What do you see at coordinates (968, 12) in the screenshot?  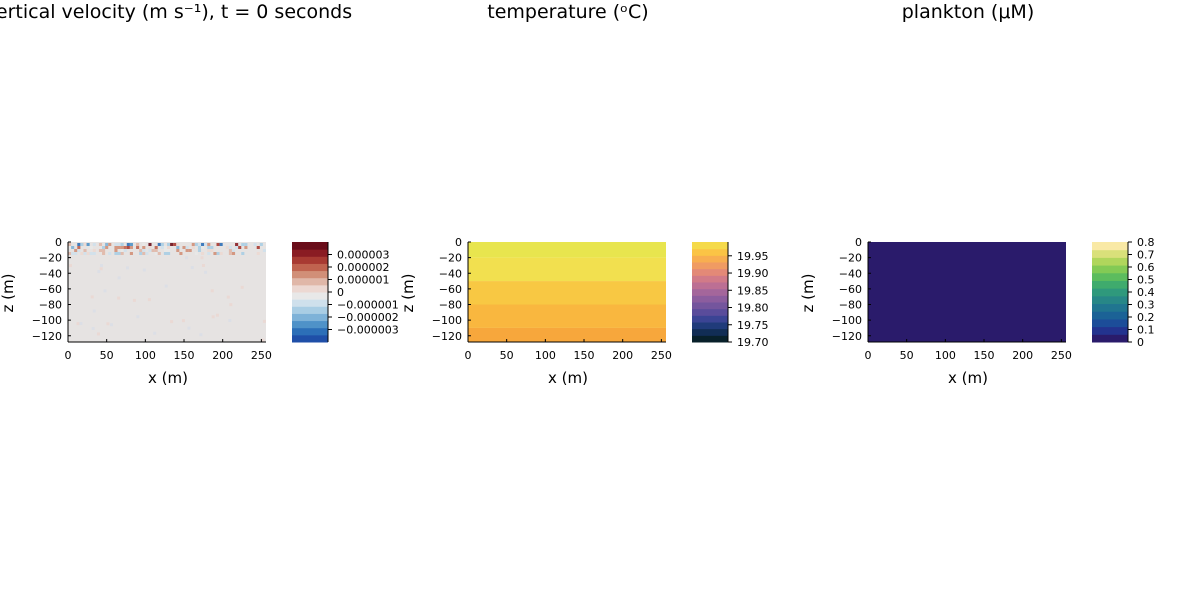 I see `panel-3-title: plankton (μM)` at bounding box center [968, 12].